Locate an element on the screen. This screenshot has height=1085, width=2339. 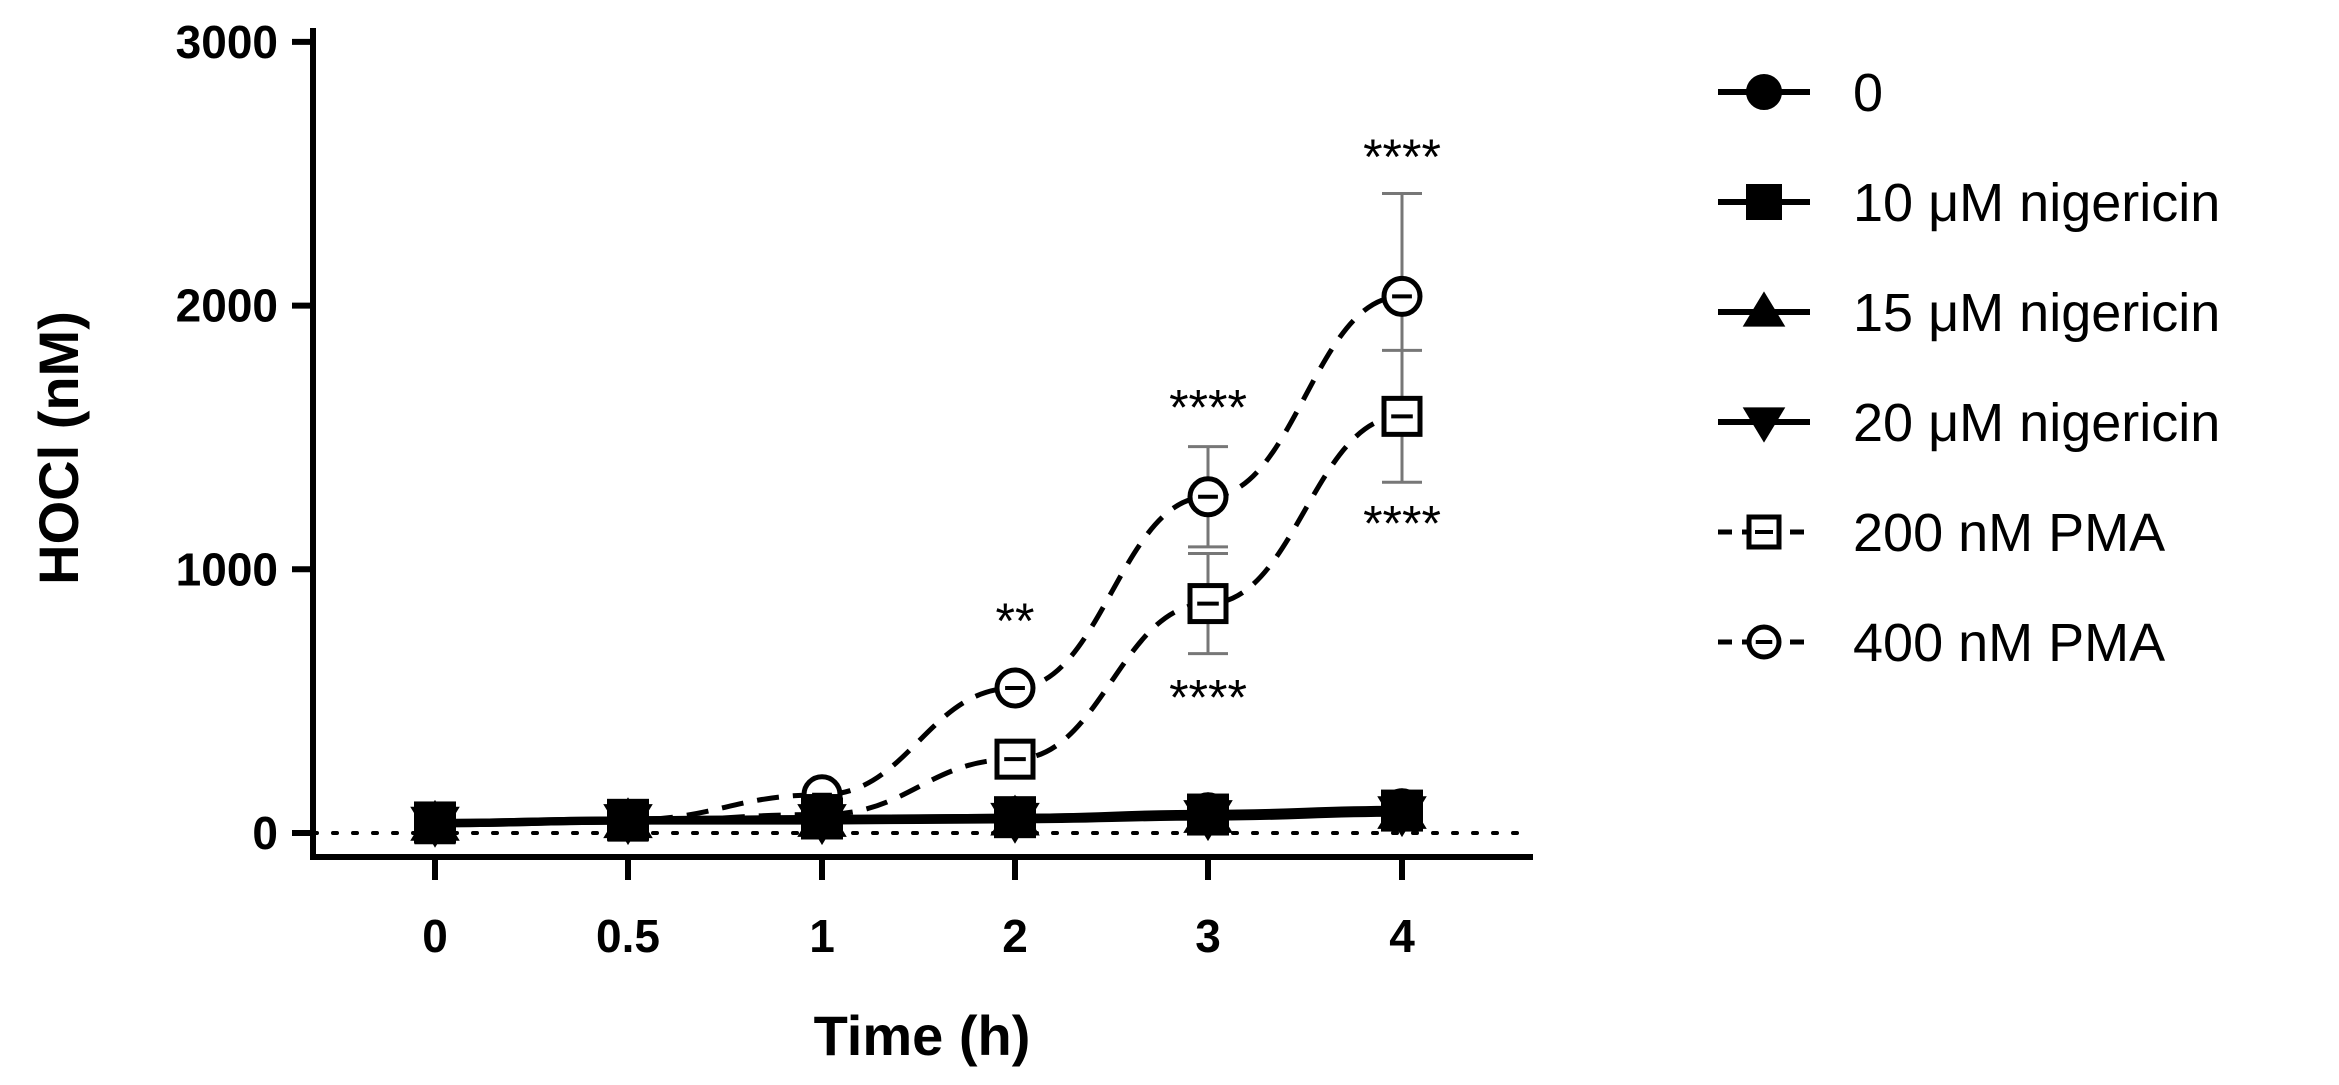
x-tick-label-2: 2 is located at coordinates (1015, 936).